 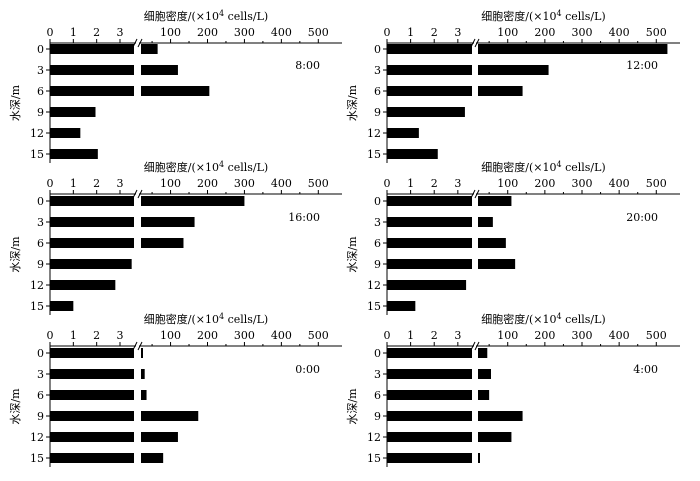 I want to click on time-annotation: 20:00, so click(x=642, y=217).